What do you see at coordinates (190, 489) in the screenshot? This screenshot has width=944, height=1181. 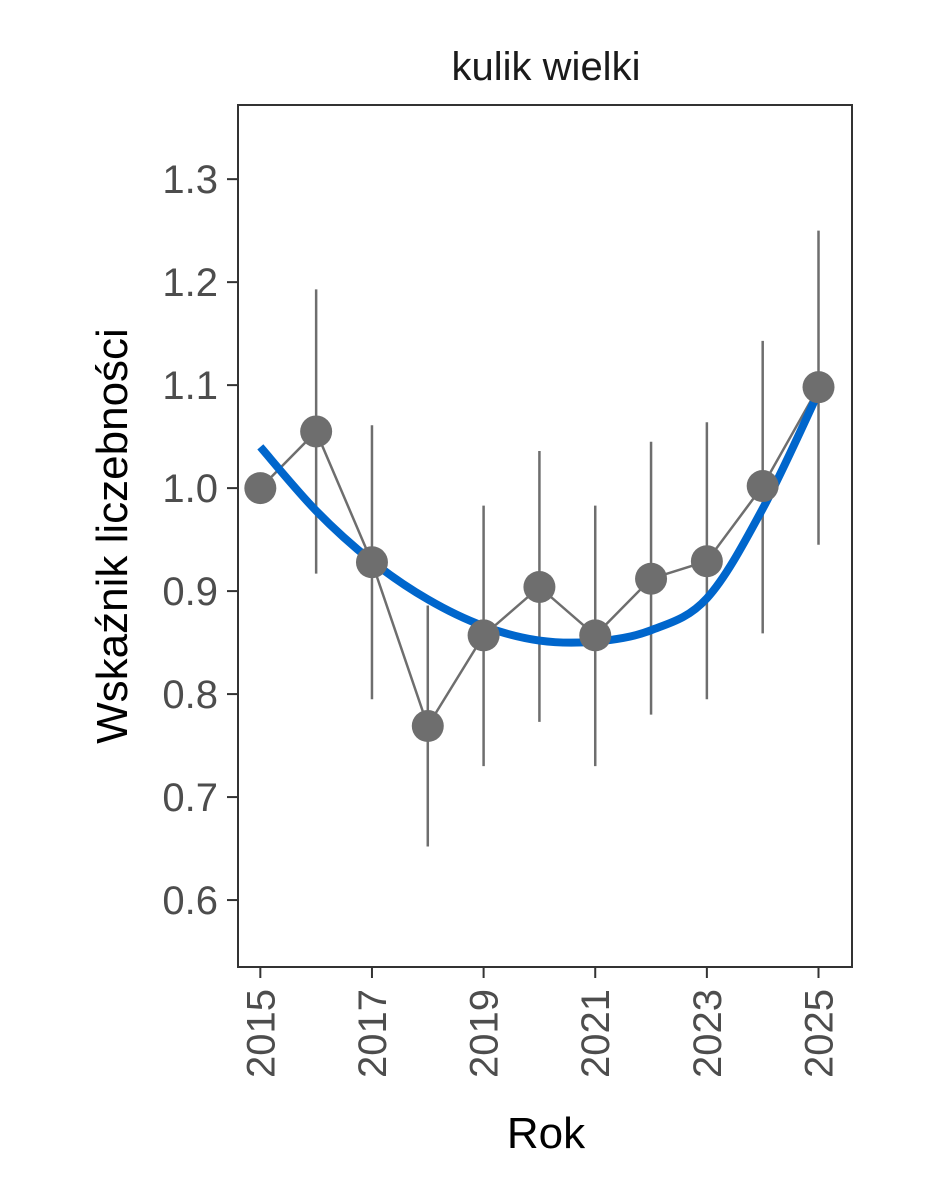 I see `y-tick-label: 1.0` at bounding box center [190, 489].